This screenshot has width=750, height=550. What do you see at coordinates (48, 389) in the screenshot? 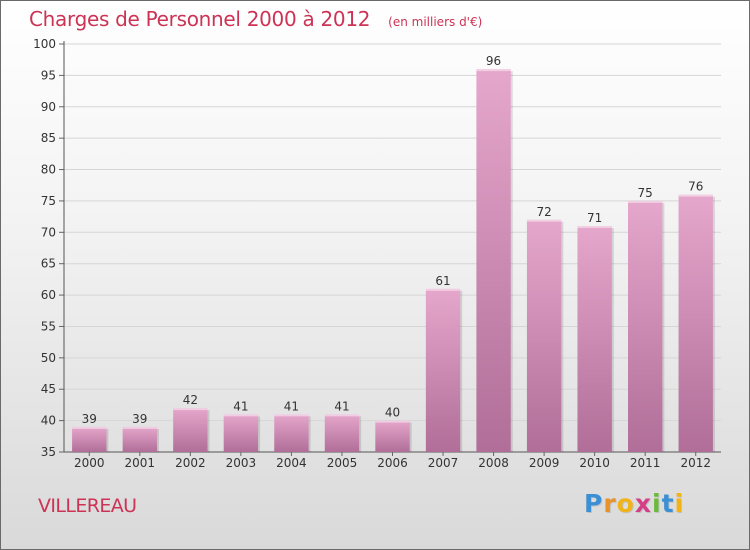
I see `y-tick-label: 45` at bounding box center [48, 389].